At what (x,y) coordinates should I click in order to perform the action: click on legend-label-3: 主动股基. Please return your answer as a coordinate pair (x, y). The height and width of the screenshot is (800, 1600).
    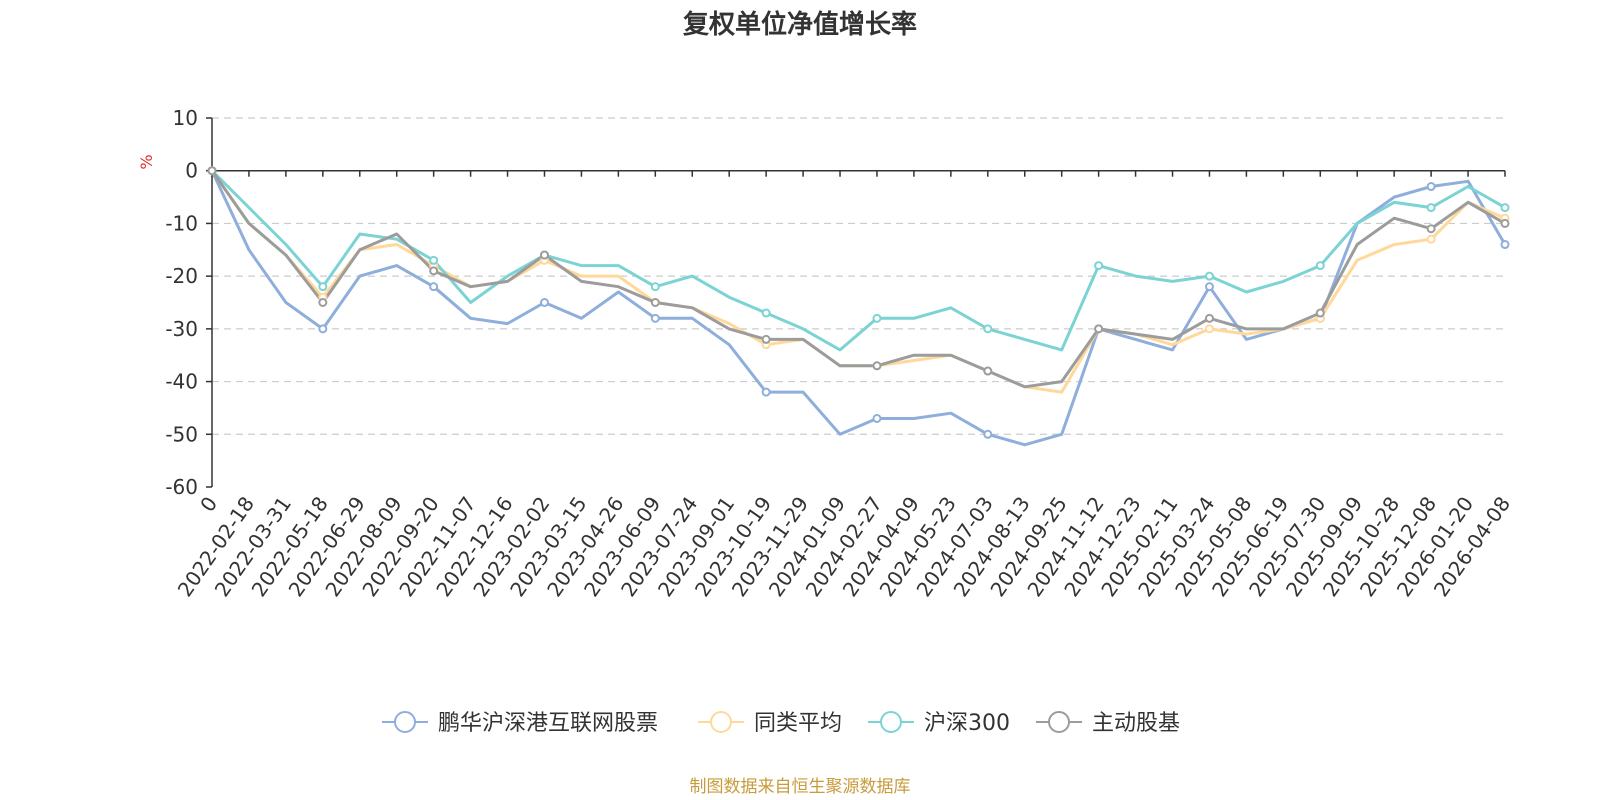
    Looking at the image, I should click on (1136, 723).